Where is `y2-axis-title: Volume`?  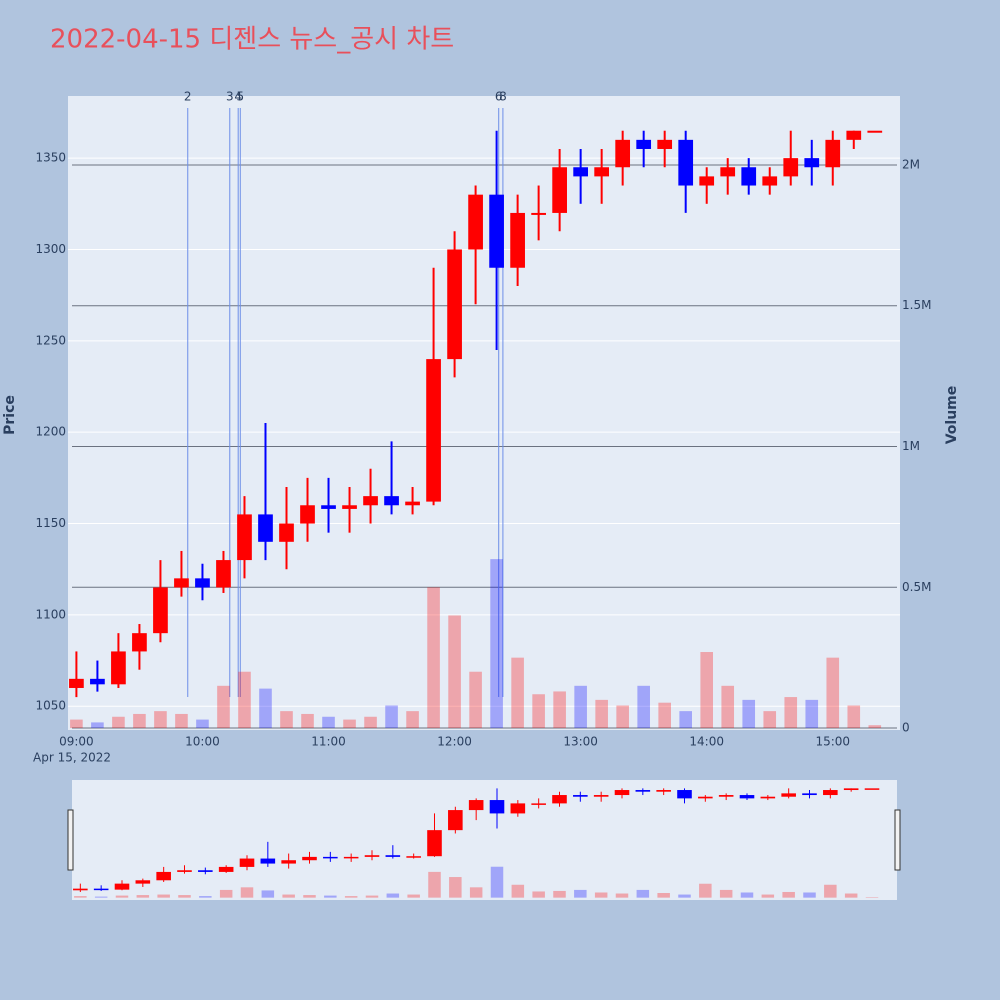
y2-axis-title: Volume is located at coordinates (952, 415).